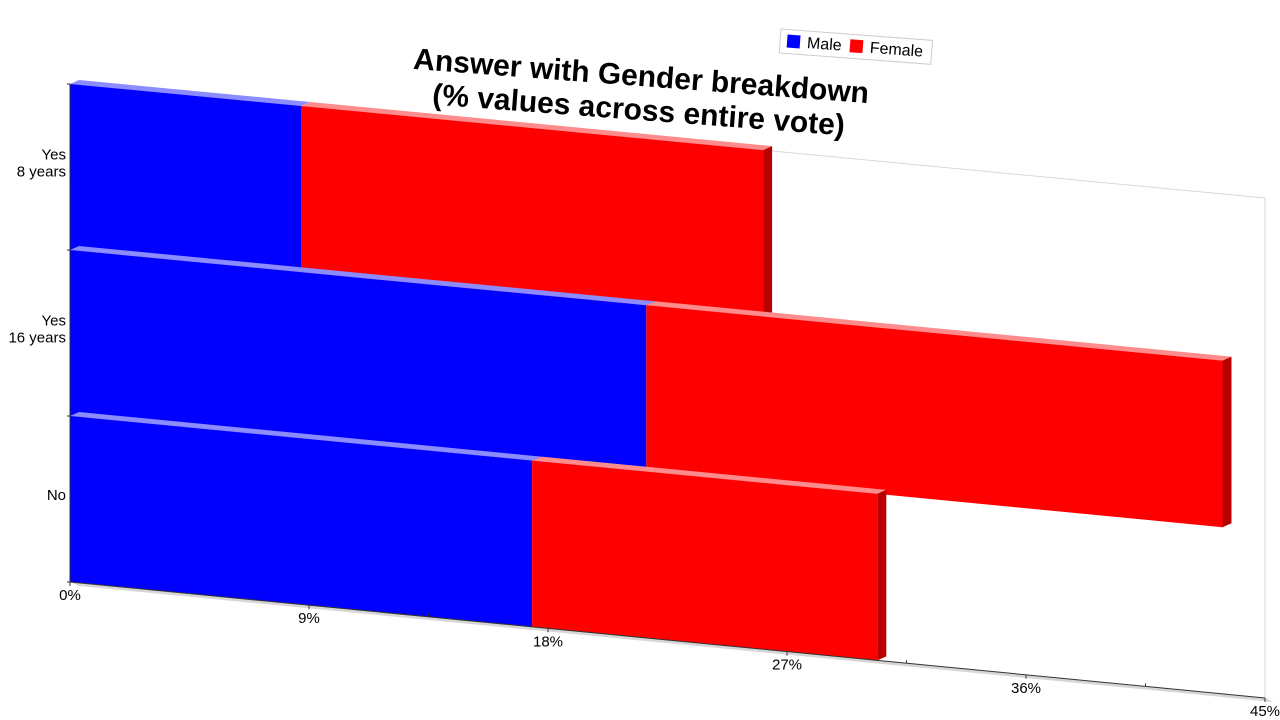  What do you see at coordinates (37, 330) in the screenshot?
I see `category-label-2: Yes 16 years` at bounding box center [37, 330].